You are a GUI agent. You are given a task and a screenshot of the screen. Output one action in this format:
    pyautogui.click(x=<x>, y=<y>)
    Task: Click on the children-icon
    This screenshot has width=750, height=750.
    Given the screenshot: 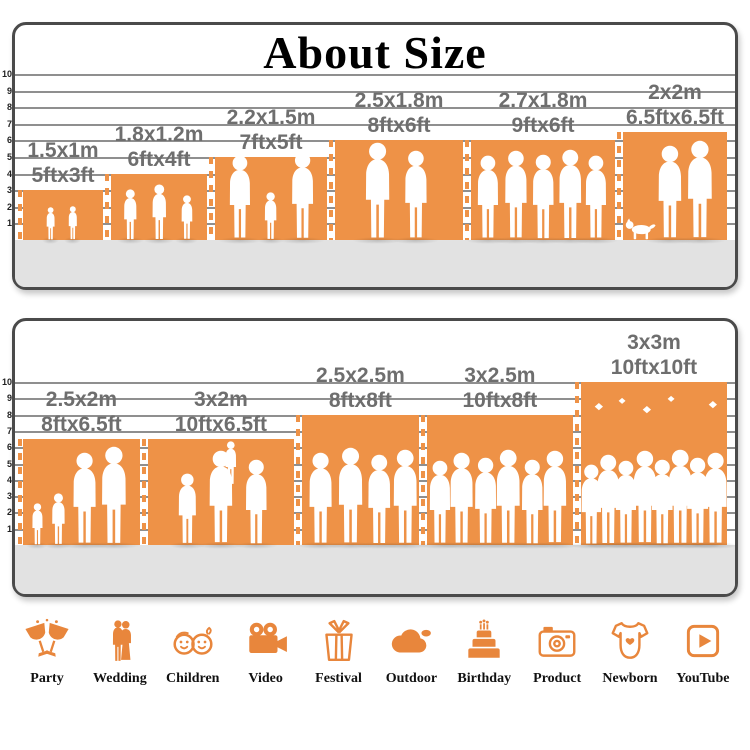 What is the action you would take?
    pyautogui.click(x=193, y=641)
    